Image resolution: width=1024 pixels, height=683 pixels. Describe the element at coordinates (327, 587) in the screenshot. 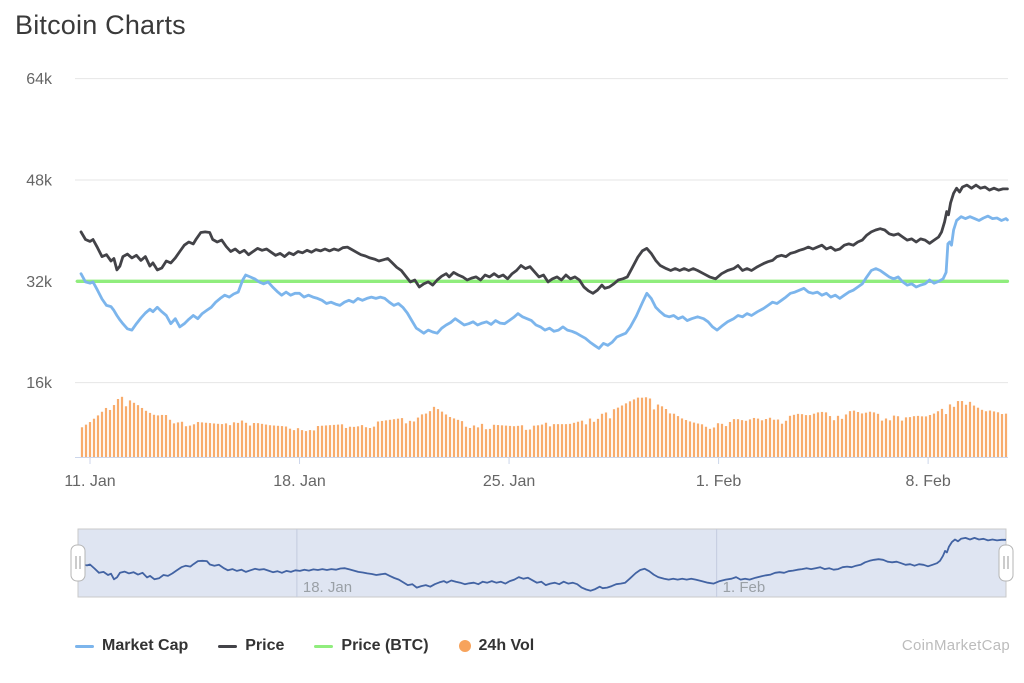

I see `navigator-axis-label: 18. Jan` at that location.